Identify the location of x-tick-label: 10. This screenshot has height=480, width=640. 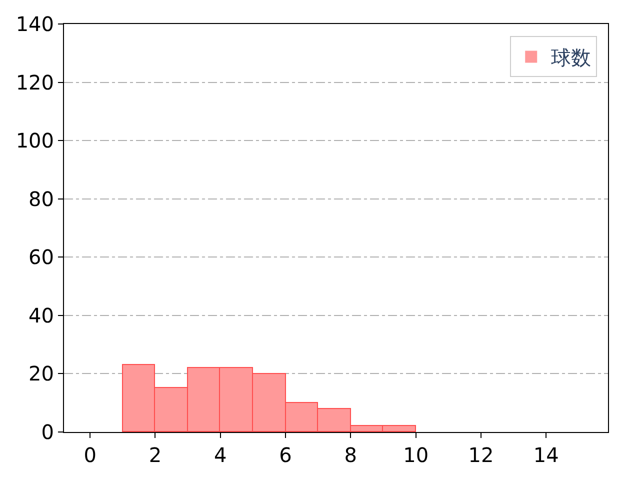
(416, 455).